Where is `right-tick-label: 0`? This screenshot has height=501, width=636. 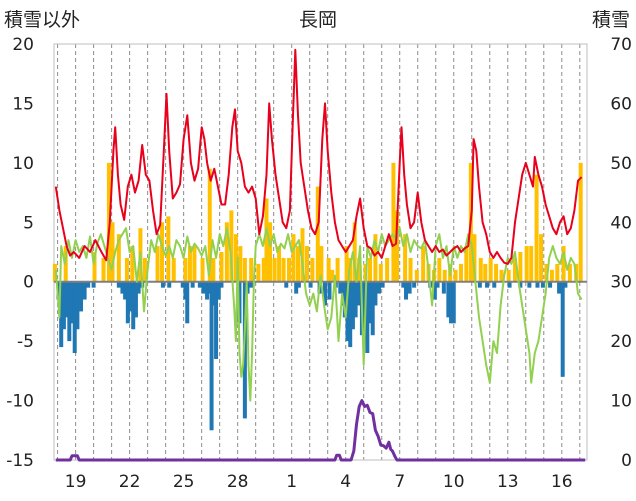
right-tick-label: 0 is located at coordinates (626, 461).